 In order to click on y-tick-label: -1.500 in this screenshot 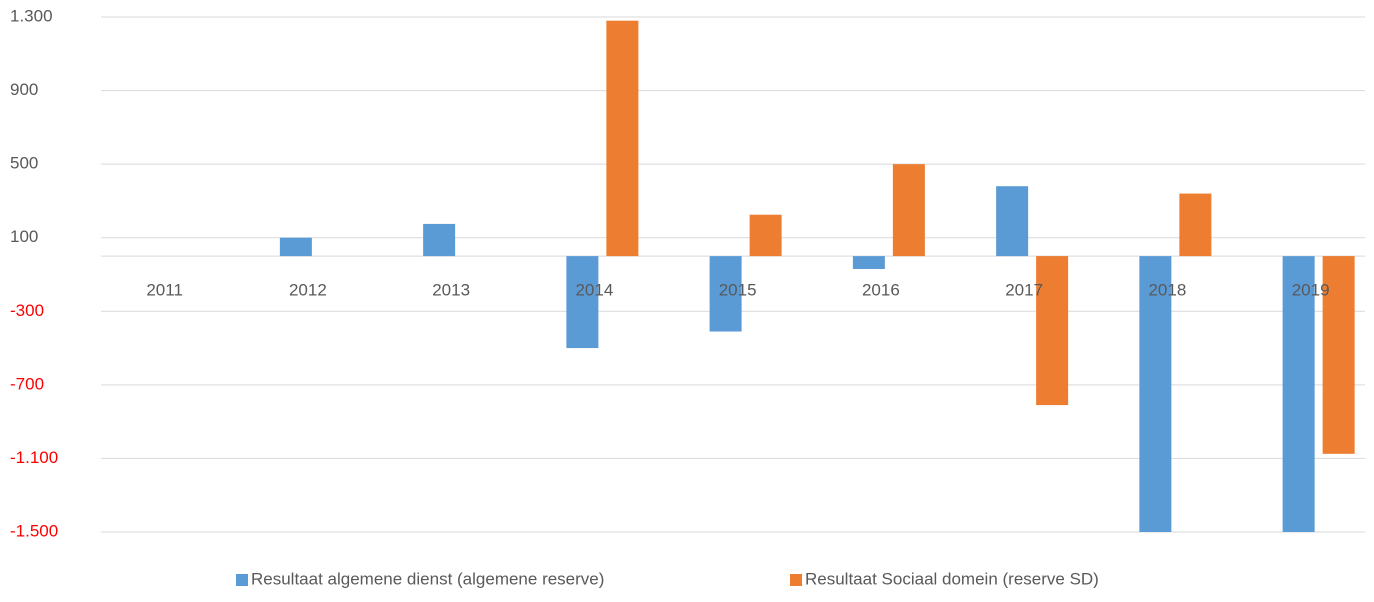, I will do `click(34, 530)`.